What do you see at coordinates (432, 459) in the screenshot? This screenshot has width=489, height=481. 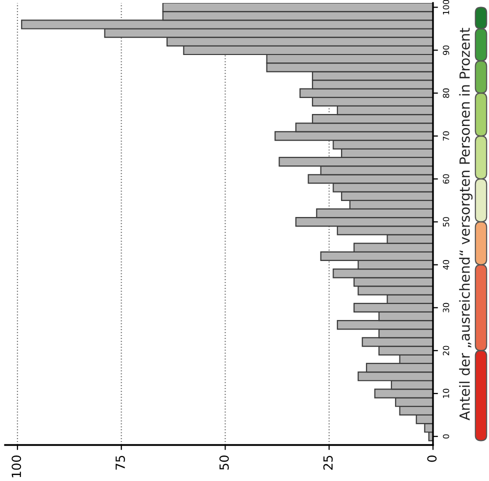 I see `x-tick-label: 0` at bounding box center [432, 459].